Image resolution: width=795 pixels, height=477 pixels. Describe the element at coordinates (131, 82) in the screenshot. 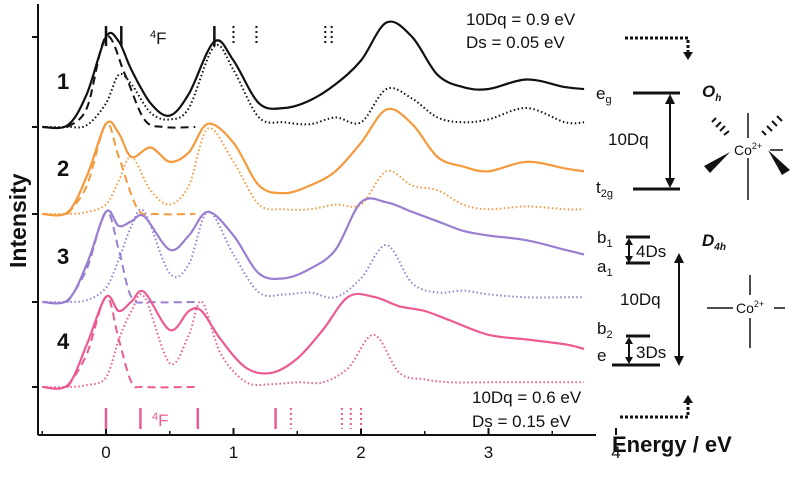

I see `spectrum-1-dashed` at that location.